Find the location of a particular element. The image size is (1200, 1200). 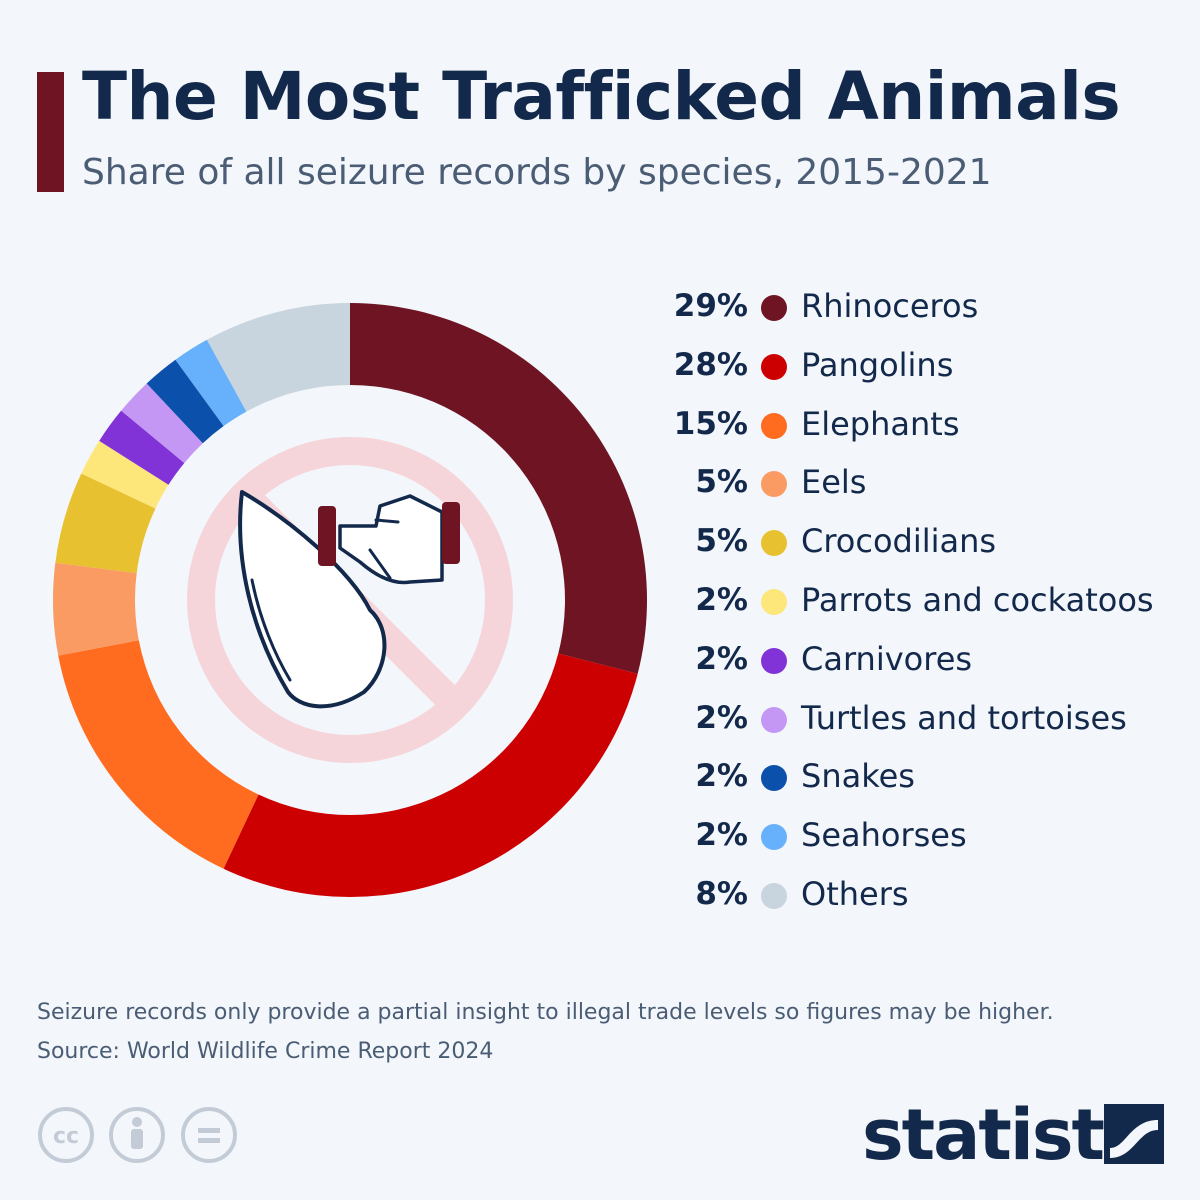

donut-slice-rhinoceros is located at coordinates (498, 488).